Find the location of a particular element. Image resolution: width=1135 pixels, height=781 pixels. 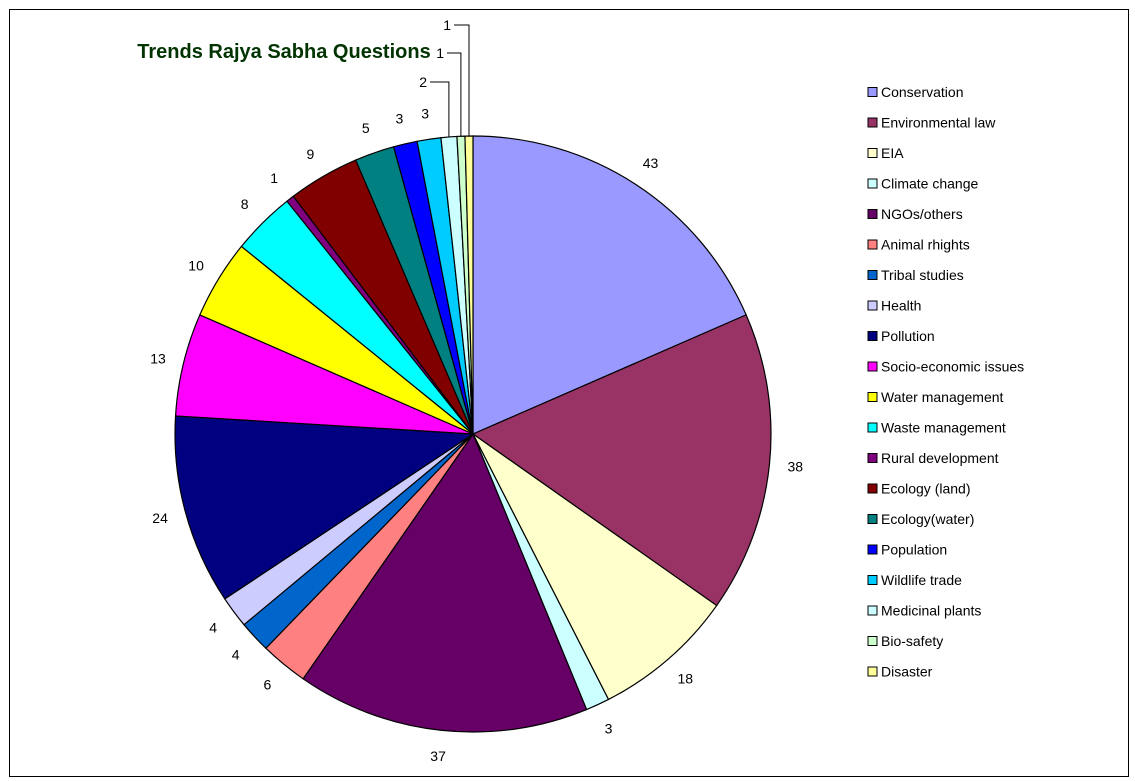

legend-swatch-ecology-land is located at coordinates (872, 488).